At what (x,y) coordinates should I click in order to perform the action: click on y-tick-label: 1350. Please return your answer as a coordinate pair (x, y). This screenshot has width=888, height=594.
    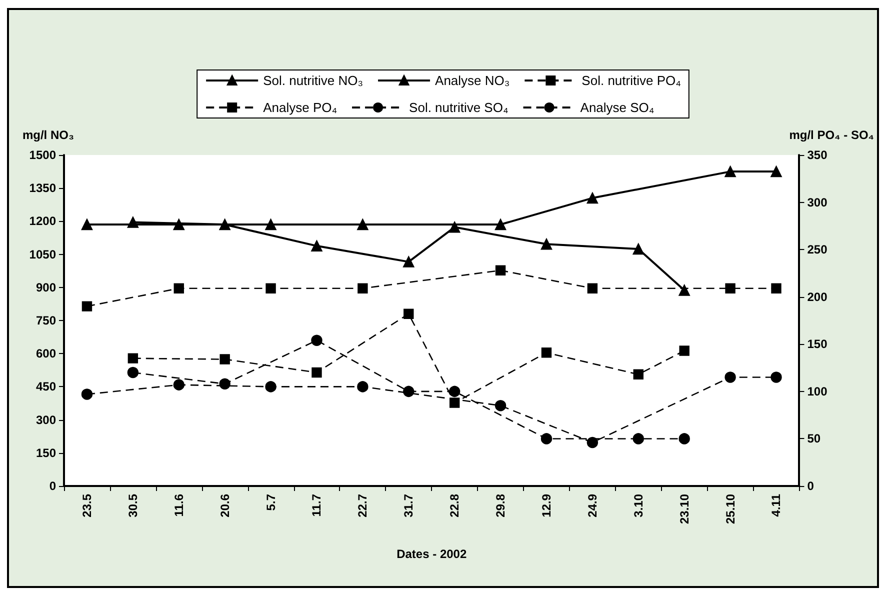
    Looking at the image, I should click on (42, 188).